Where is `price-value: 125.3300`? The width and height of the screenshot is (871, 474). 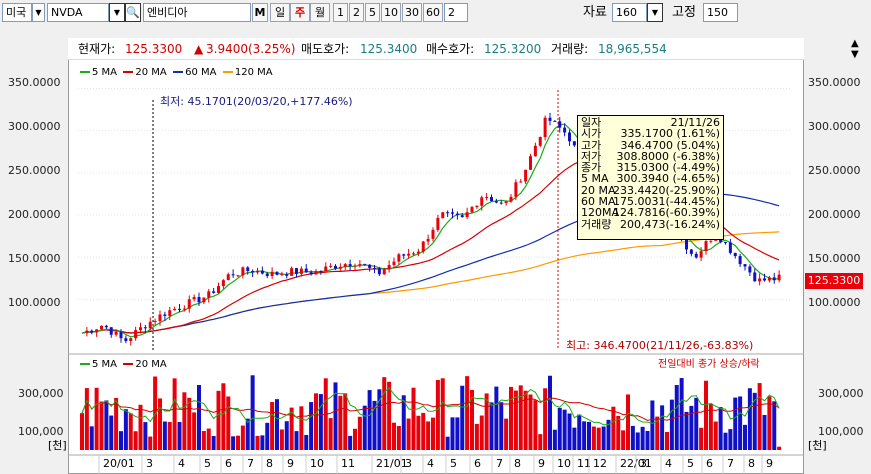
price-value: 125.3300 is located at coordinates (154, 49).